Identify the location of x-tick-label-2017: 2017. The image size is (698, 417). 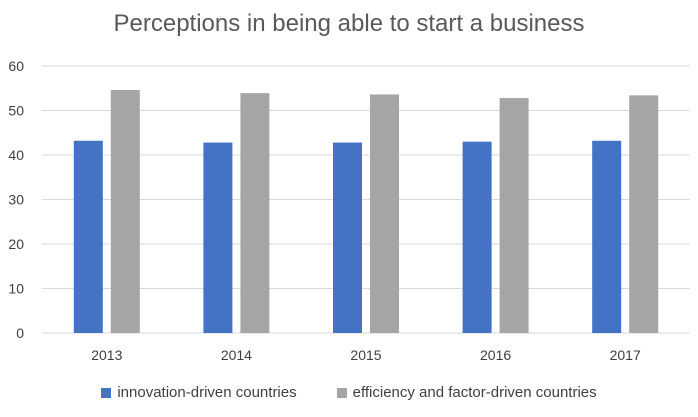
(625, 355).